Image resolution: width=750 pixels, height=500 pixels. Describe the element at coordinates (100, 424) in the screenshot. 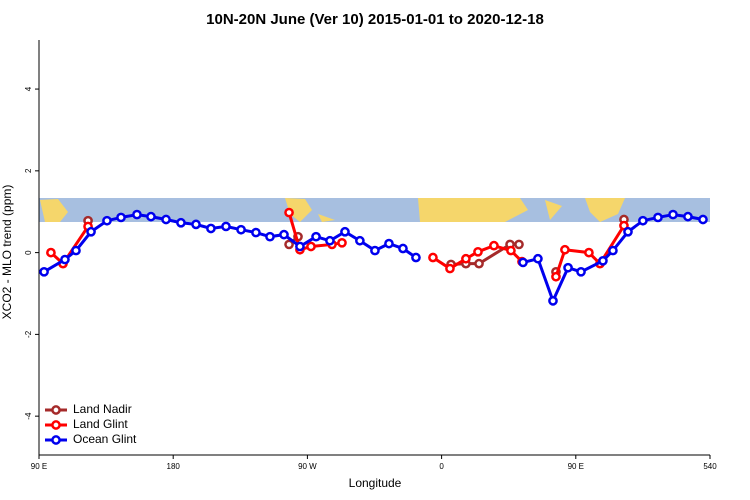

I see `legend-label: Land Glint` at that location.